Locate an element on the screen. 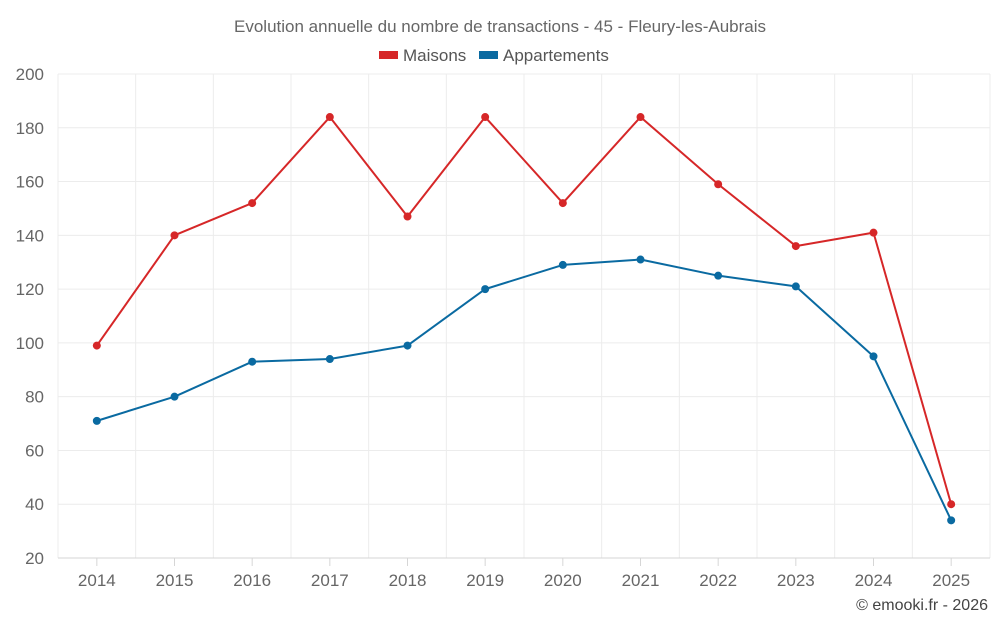 The image size is (1000, 625). y-tick-label: 20 is located at coordinates (34, 558).